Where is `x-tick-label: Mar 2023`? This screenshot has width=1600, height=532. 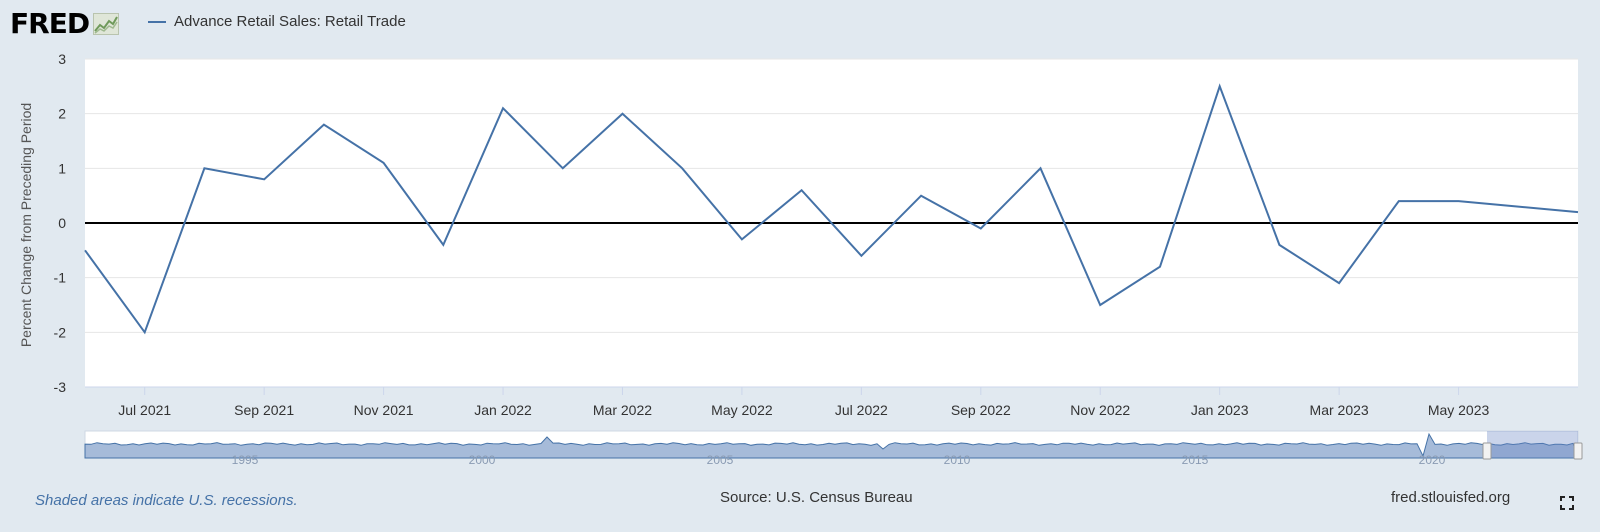
x-tick-label: Mar 2023 is located at coordinates (1339, 410).